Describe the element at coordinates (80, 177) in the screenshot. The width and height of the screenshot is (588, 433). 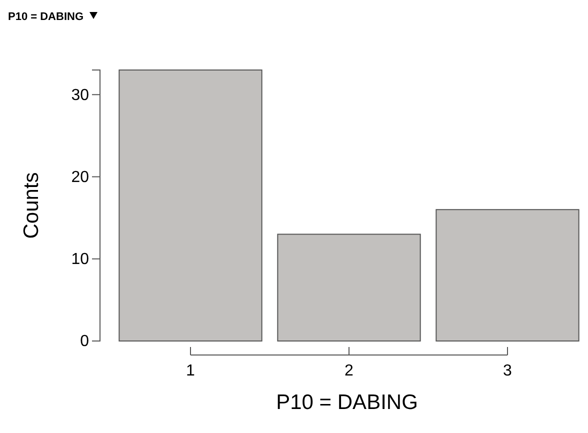
I see `y-tick-label: 20` at that location.